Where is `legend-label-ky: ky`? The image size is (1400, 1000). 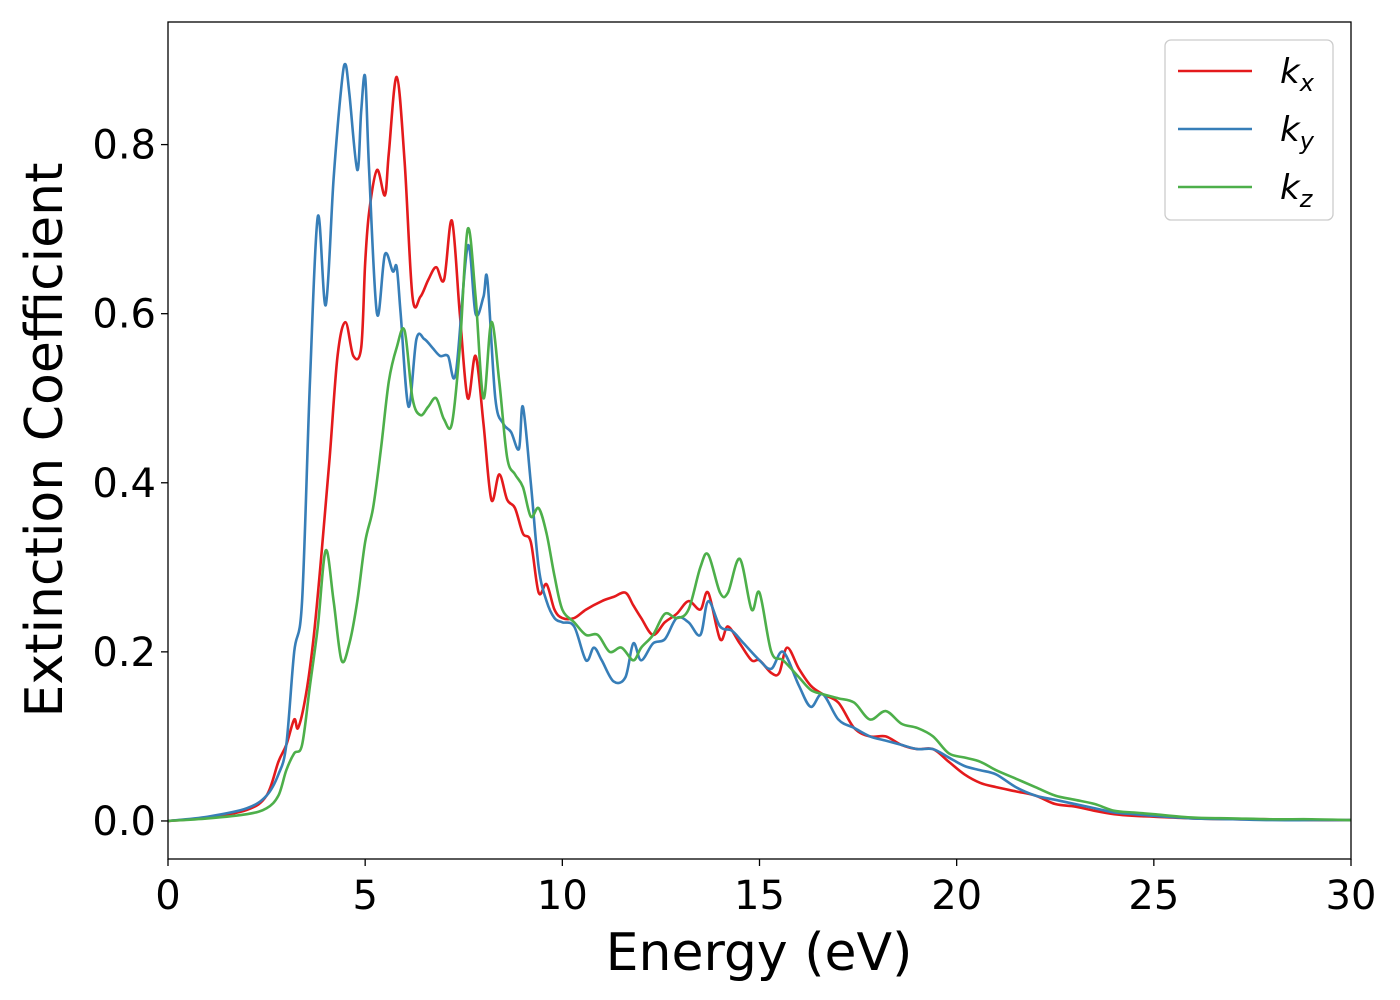
legend-label-ky: ky is located at coordinates (1297, 132).